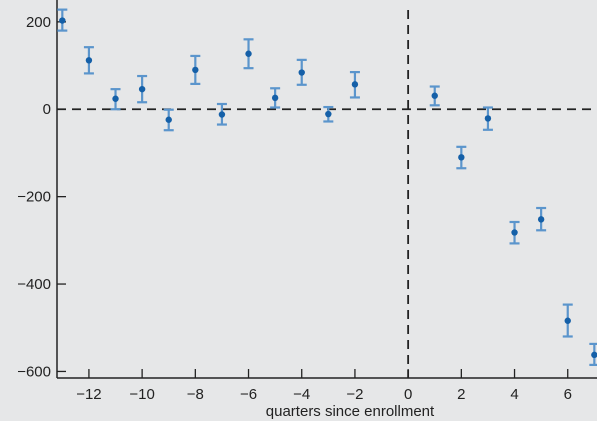 The width and height of the screenshot is (597, 421). Describe the element at coordinates (34, 197) in the screenshot. I see `y-tick-label: −200` at that location.